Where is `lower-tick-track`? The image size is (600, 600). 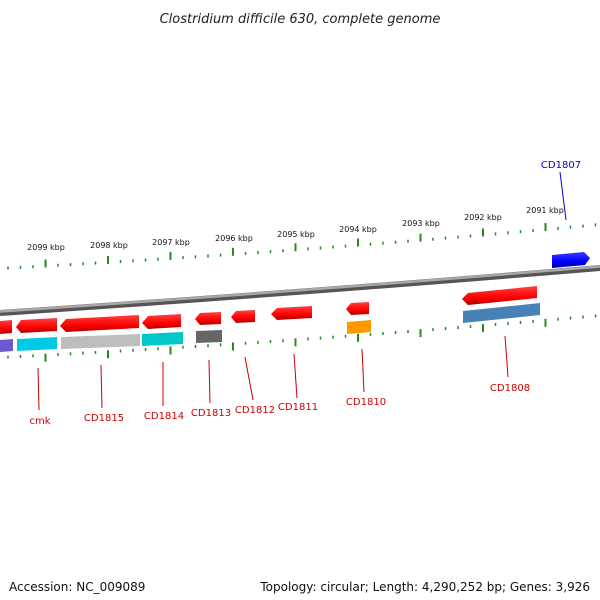 lower-tick-track is located at coordinates (302, 338).